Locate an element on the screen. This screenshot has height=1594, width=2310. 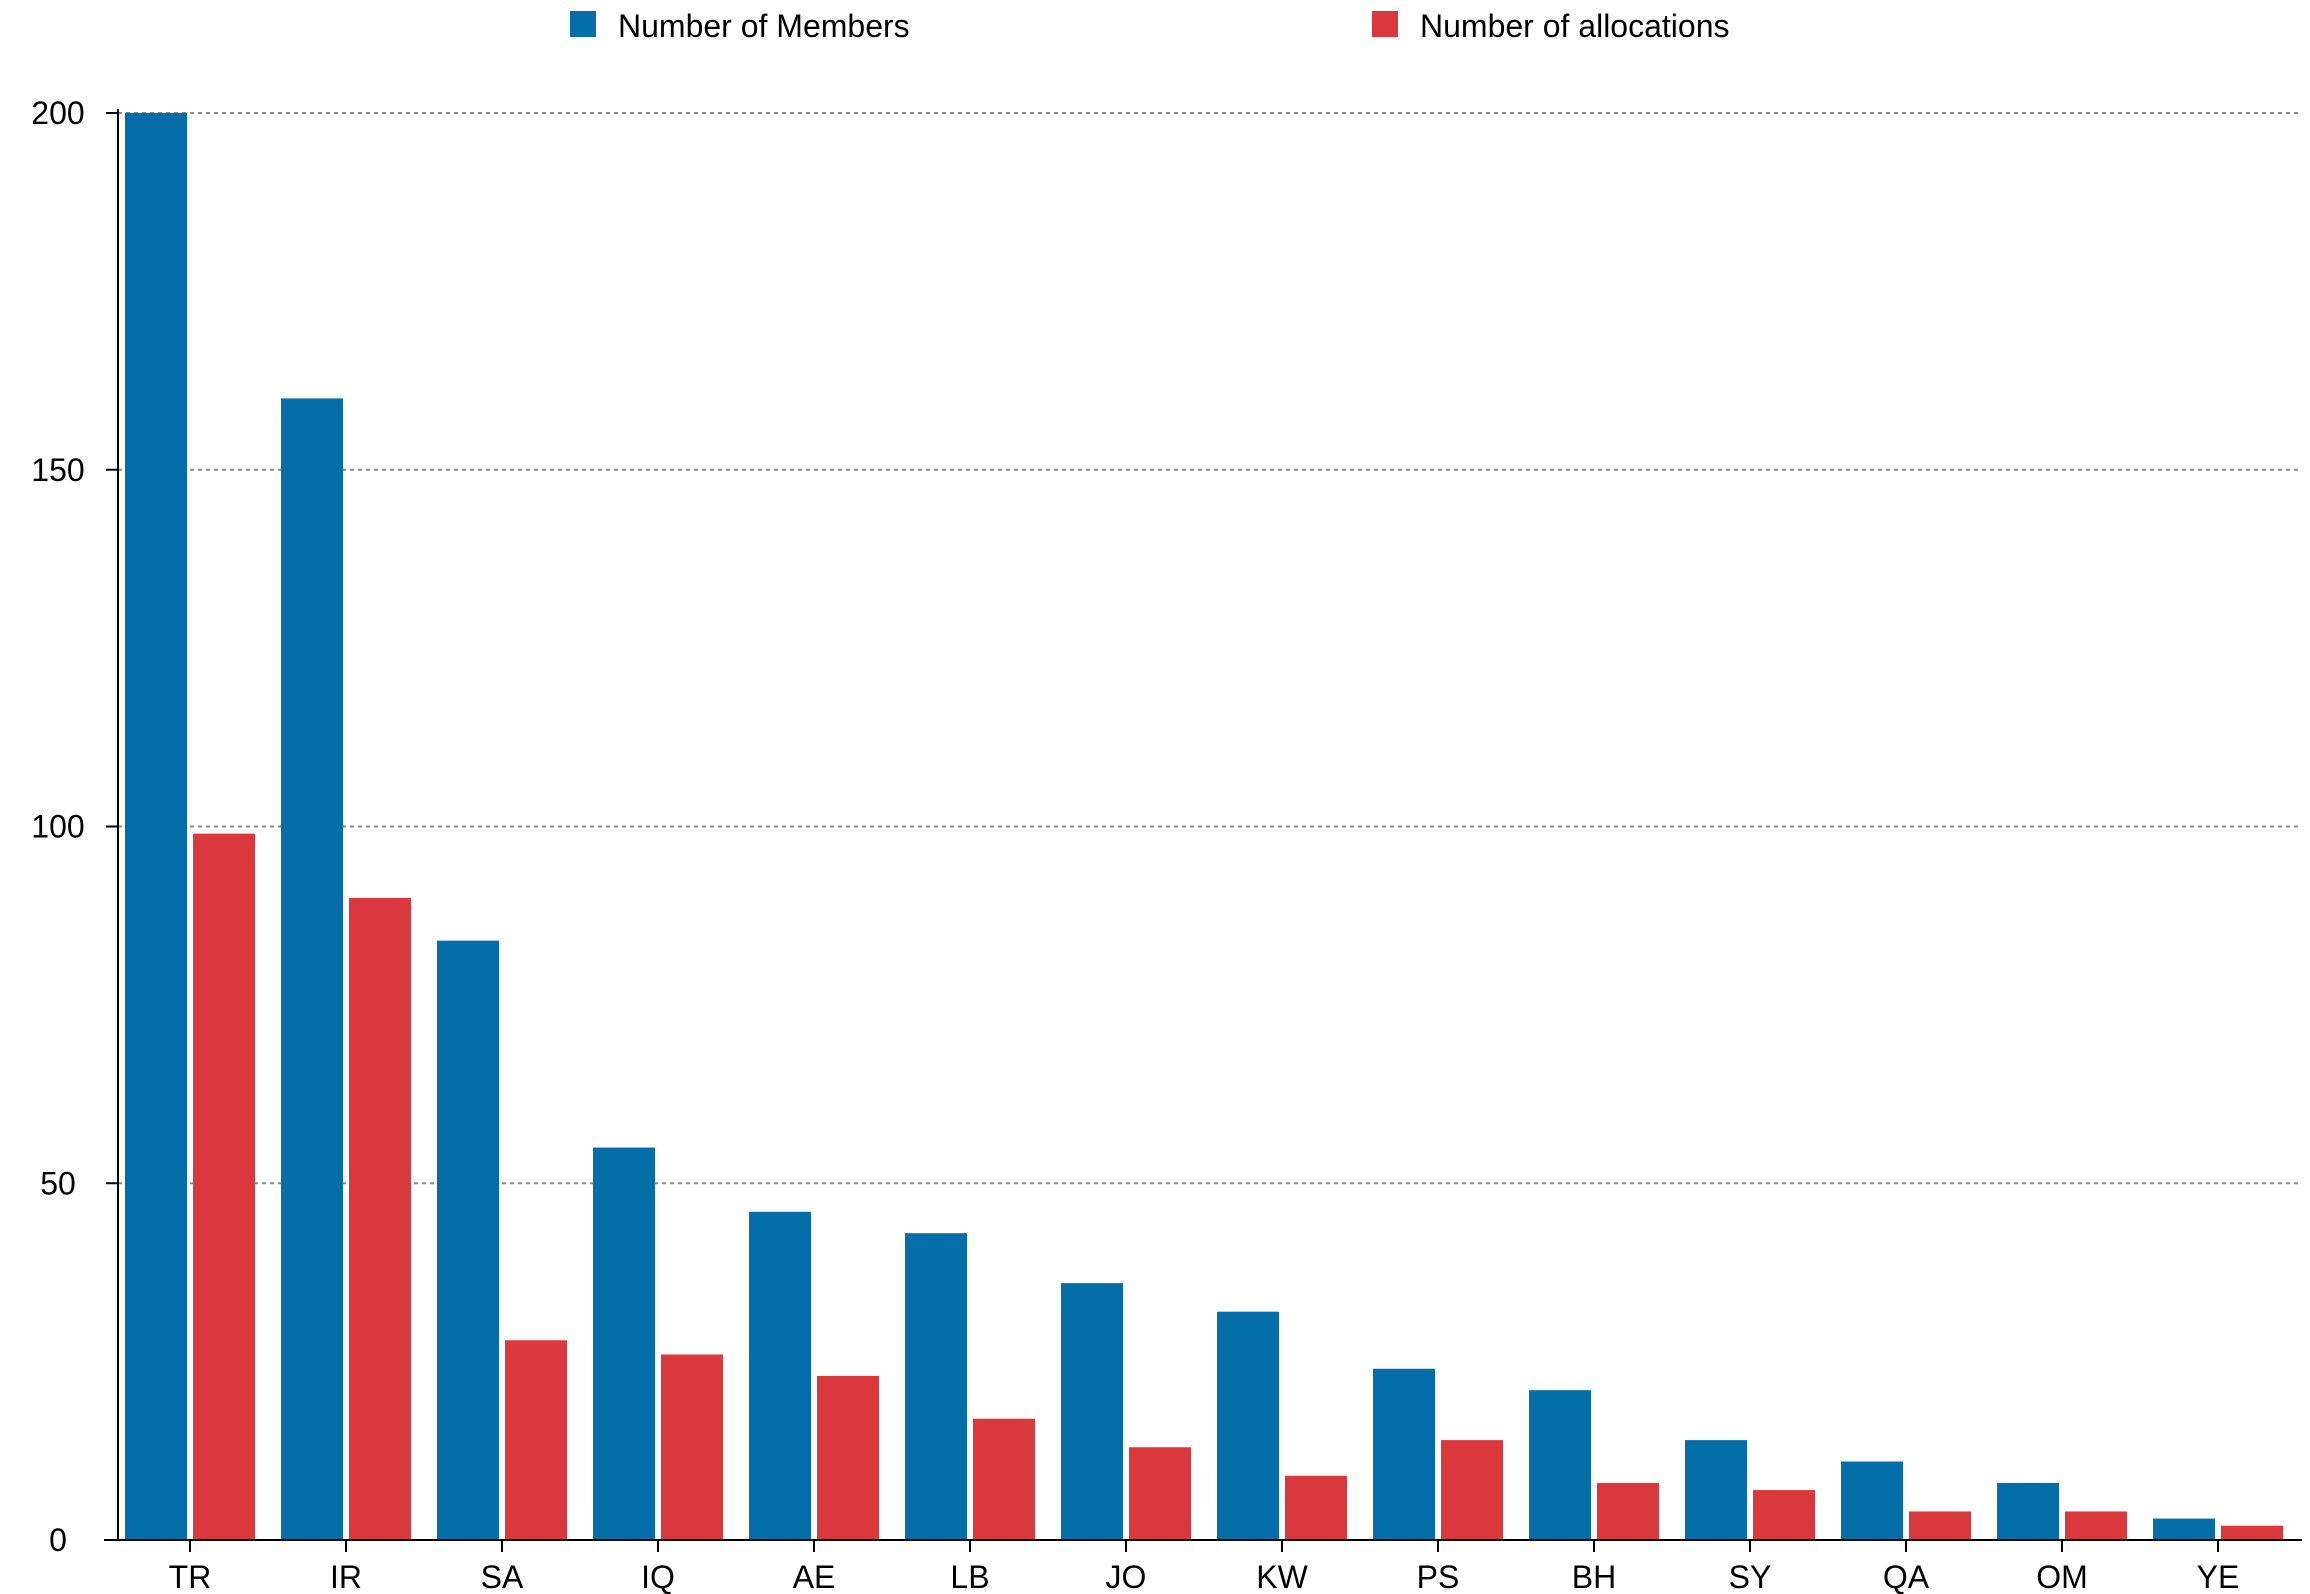
bar-allocations-bh is located at coordinates (1628, 1511).